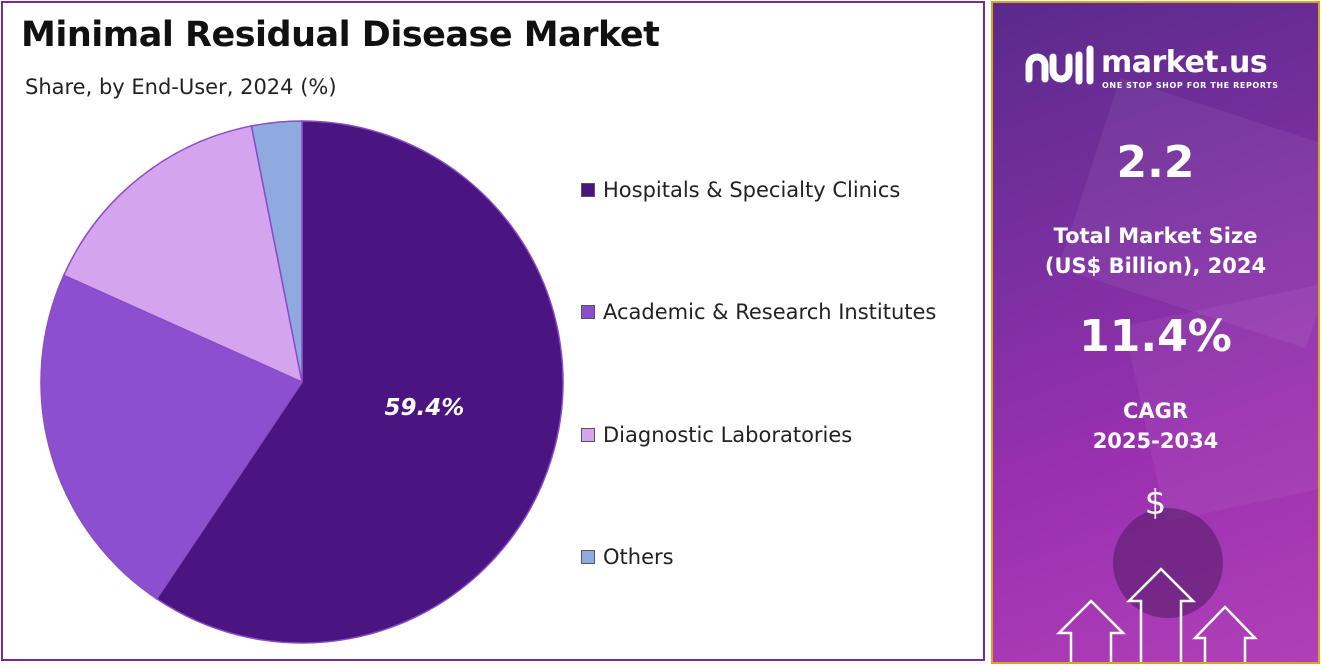 The width and height of the screenshot is (1321, 666). I want to click on legend-item-hospitals-and-specialty-clinics: Hospitals & Specialty Clinics, so click(740, 190).